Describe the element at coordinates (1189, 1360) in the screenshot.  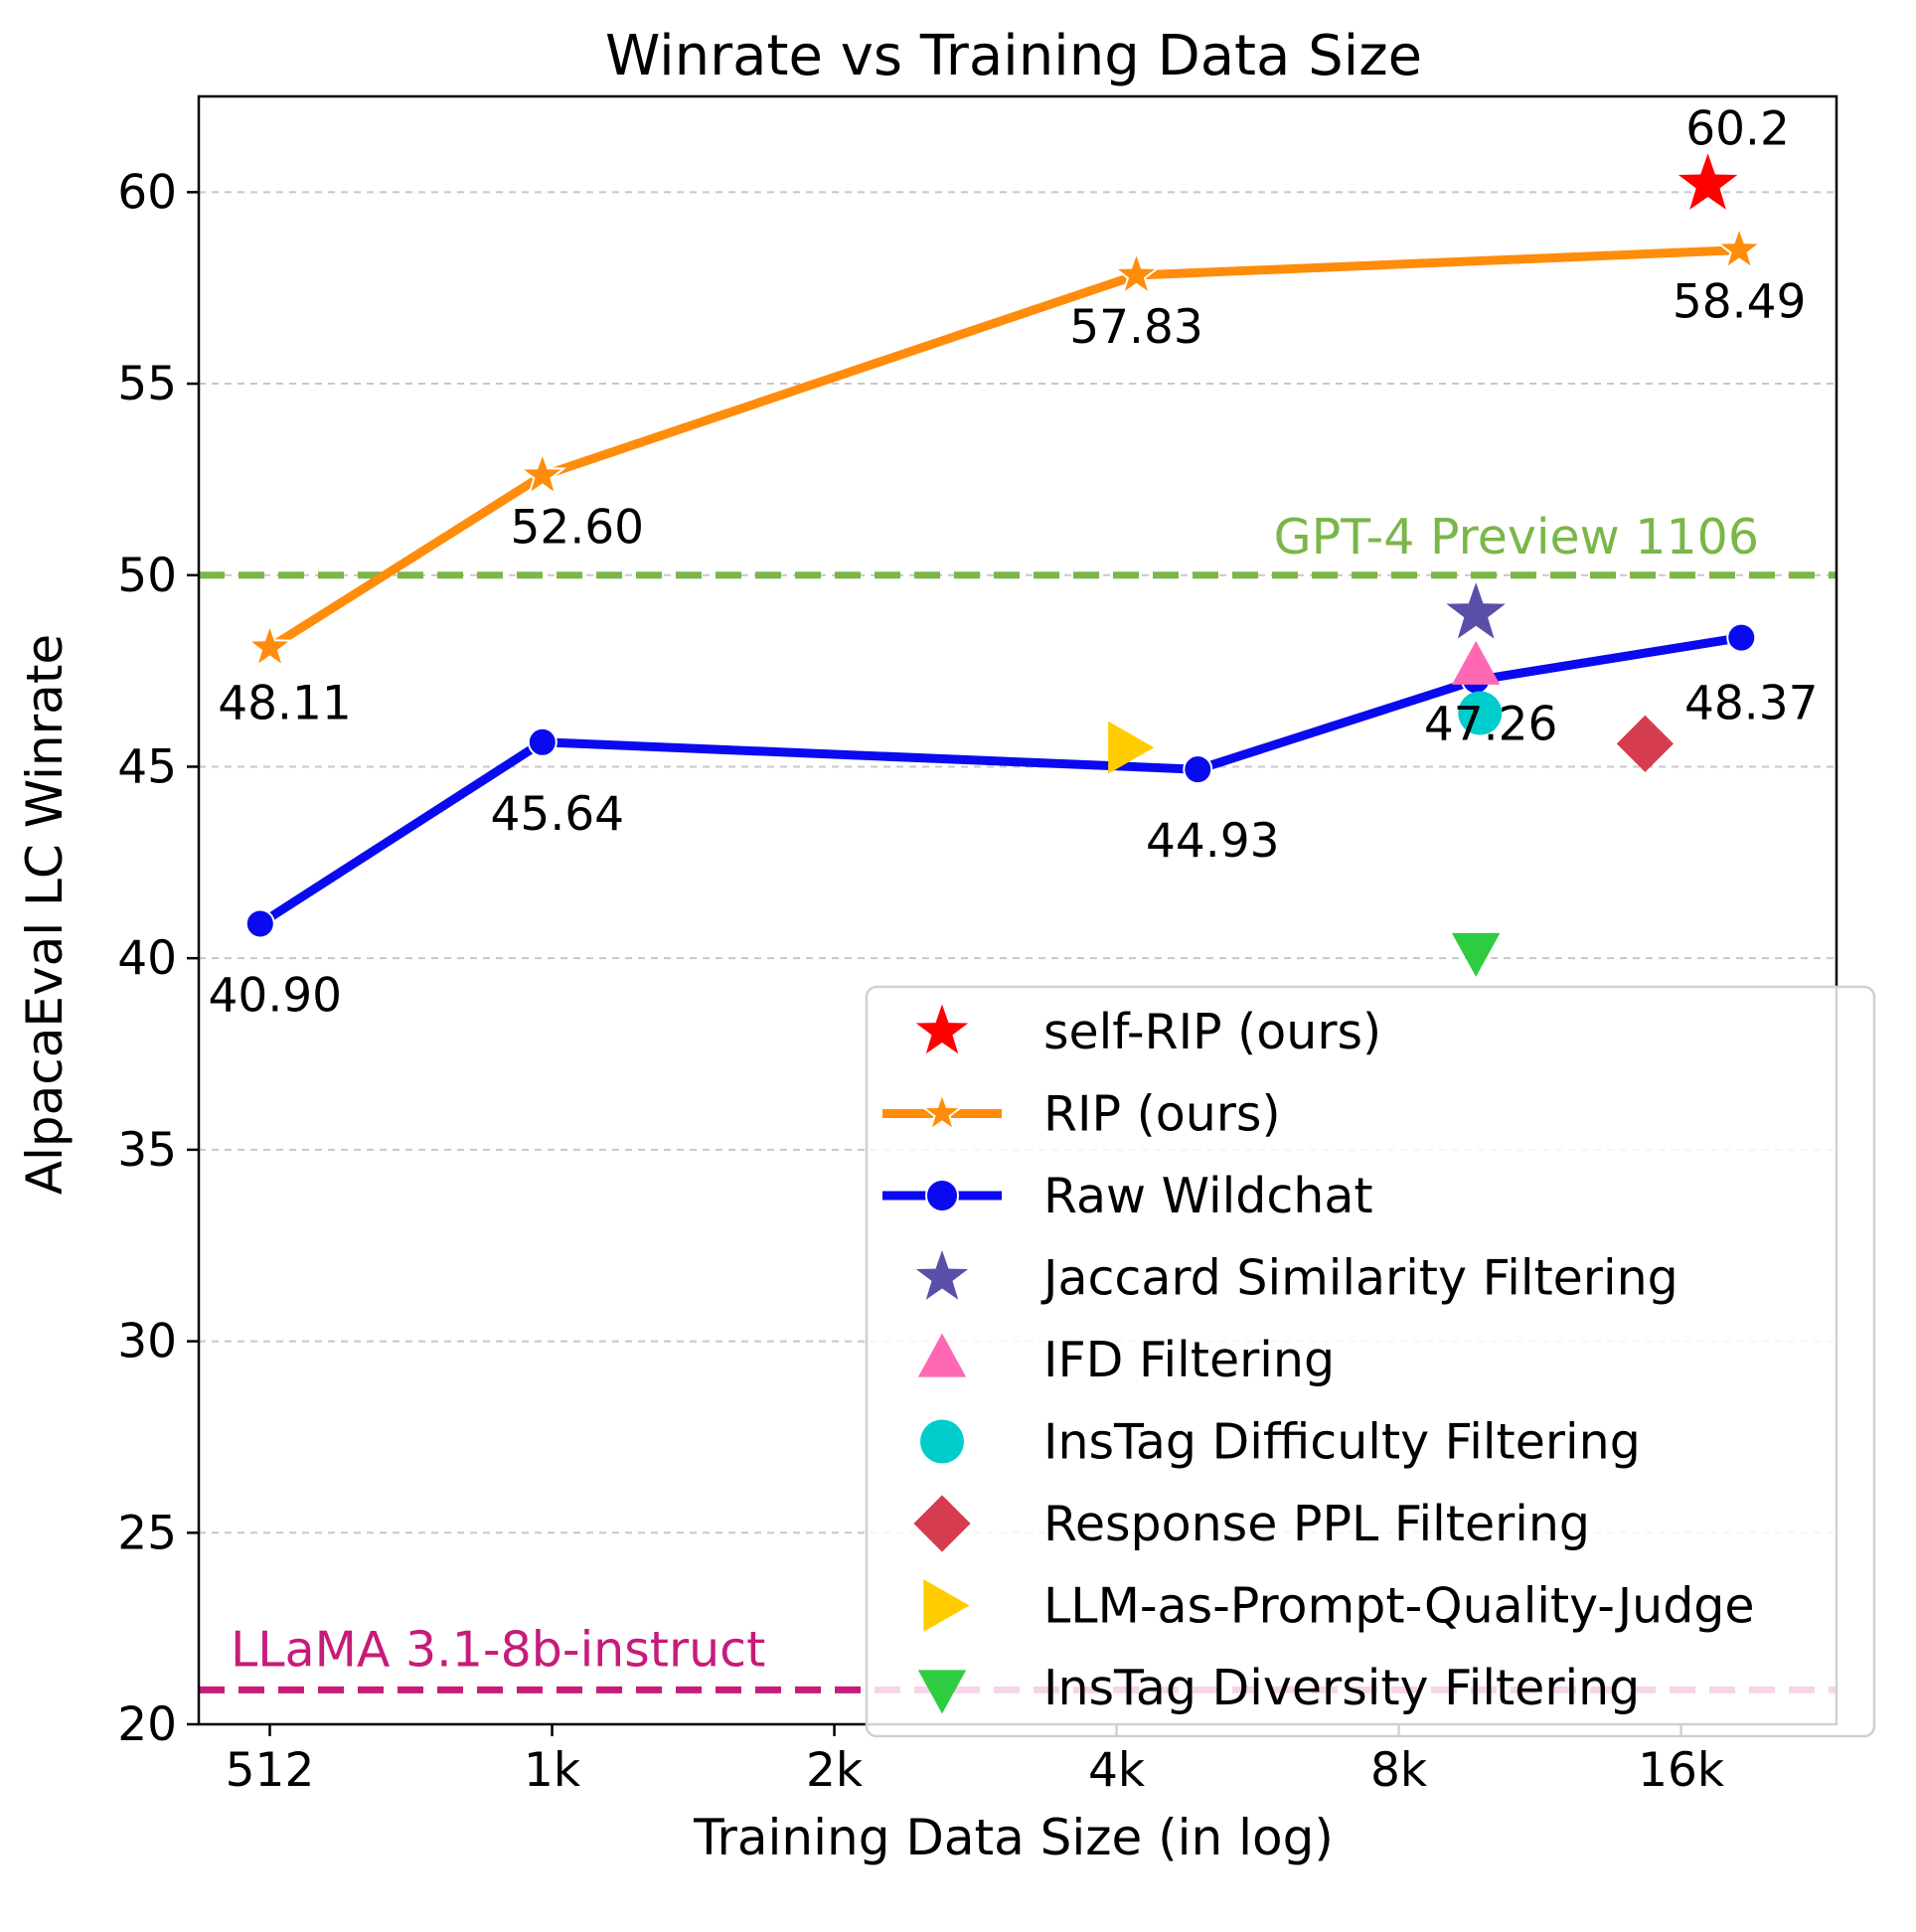
I see `legend-label-ifd-filtering: IFD Filtering` at that location.